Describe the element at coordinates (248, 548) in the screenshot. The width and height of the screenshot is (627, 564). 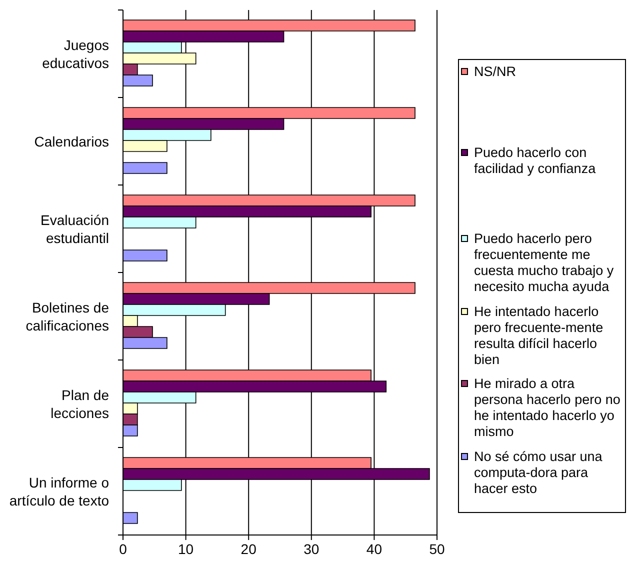
I see `x-tick-label: 20` at that location.